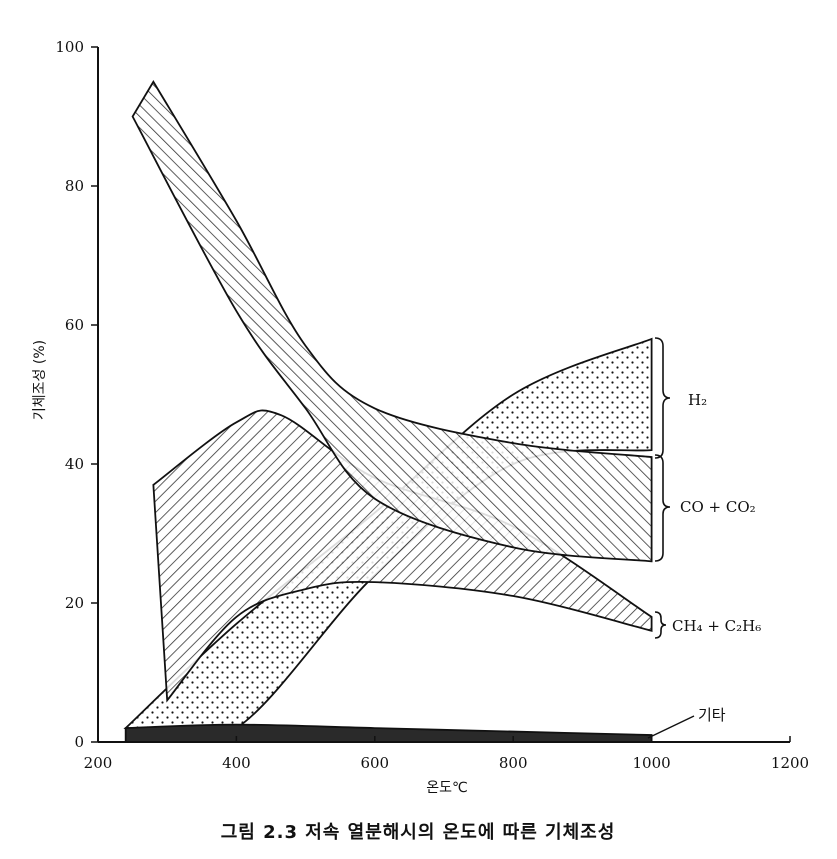 This screenshot has height=859, width=837. What do you see at coordinates (74, 325) in the screenshot?
I see `y-tick-label: 60` at bounding box center [74, 325].